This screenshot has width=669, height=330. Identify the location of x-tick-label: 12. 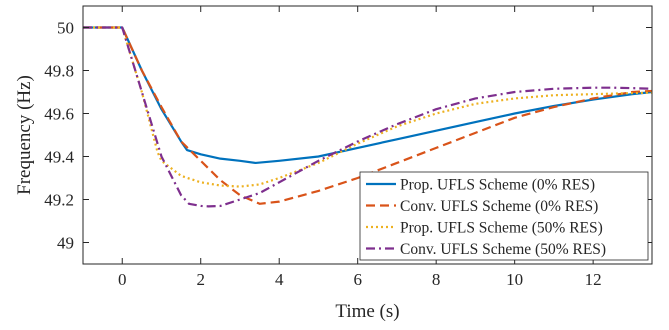
(593, 279).